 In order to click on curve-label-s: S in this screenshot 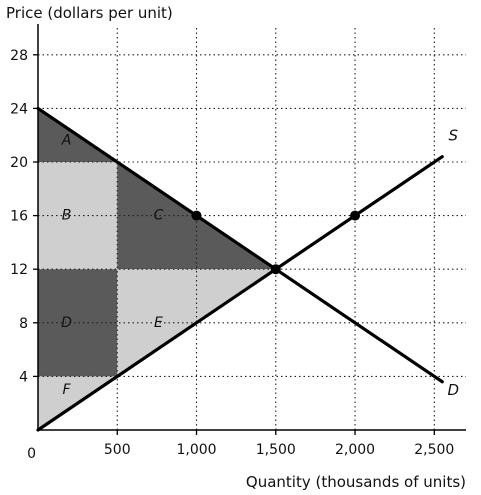, I will do `click(454, 136)`.